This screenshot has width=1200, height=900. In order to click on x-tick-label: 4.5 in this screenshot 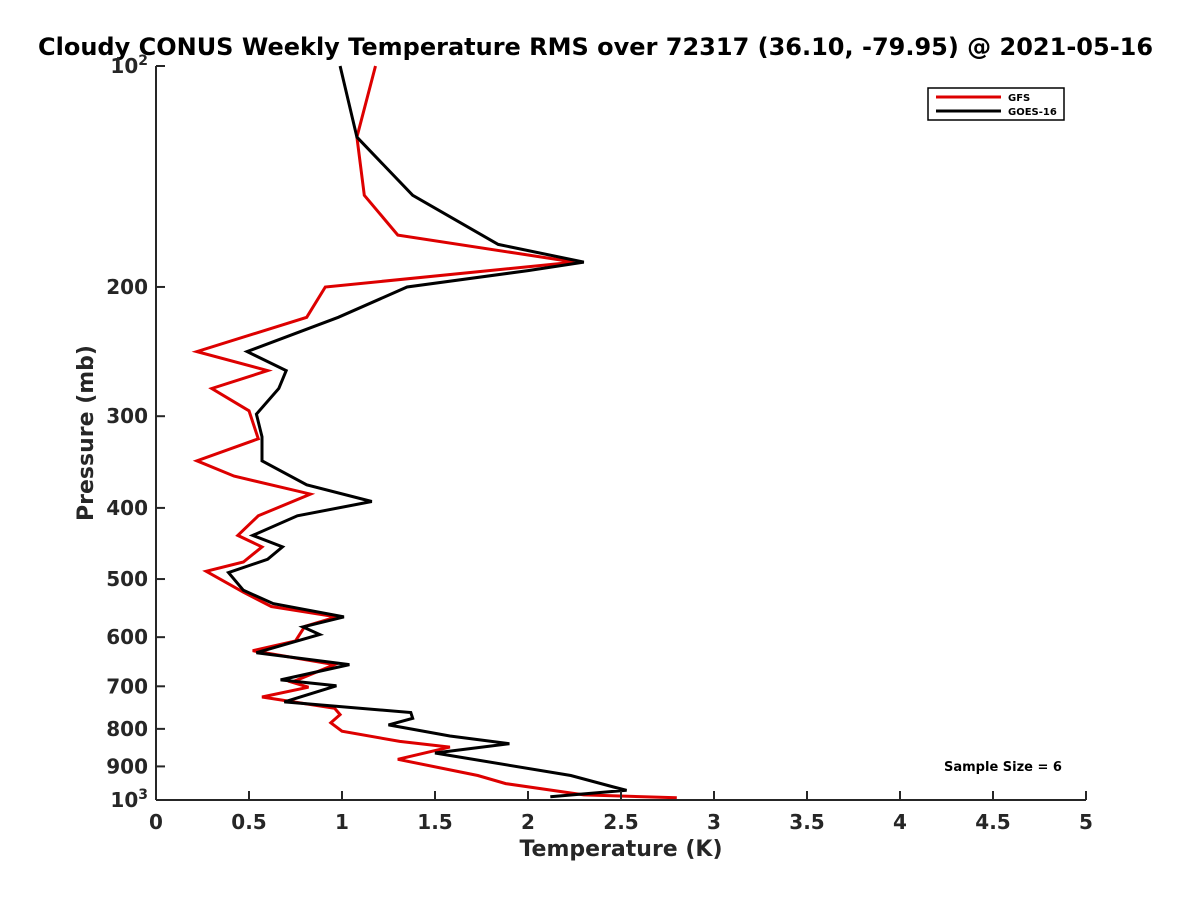, I will do `click(992, 822)`.